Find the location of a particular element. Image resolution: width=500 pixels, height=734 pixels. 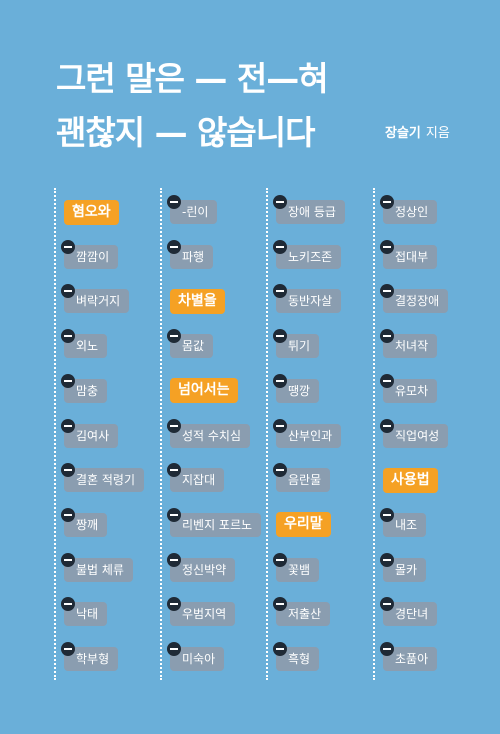

word-text: 장애 등급 is located at coordinates (310, 212).